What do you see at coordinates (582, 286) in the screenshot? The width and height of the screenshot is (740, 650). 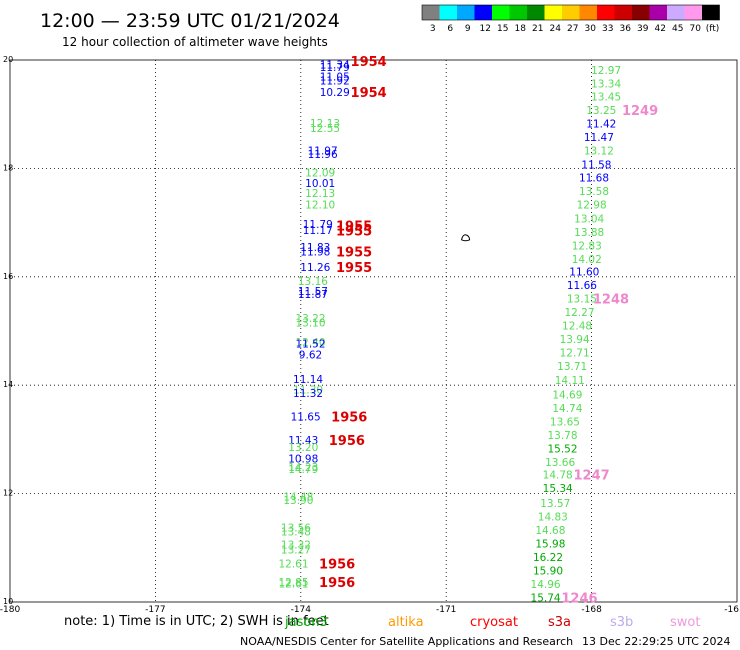 I see `wave-height-value: 11.66` at bounding box center [582, 286].